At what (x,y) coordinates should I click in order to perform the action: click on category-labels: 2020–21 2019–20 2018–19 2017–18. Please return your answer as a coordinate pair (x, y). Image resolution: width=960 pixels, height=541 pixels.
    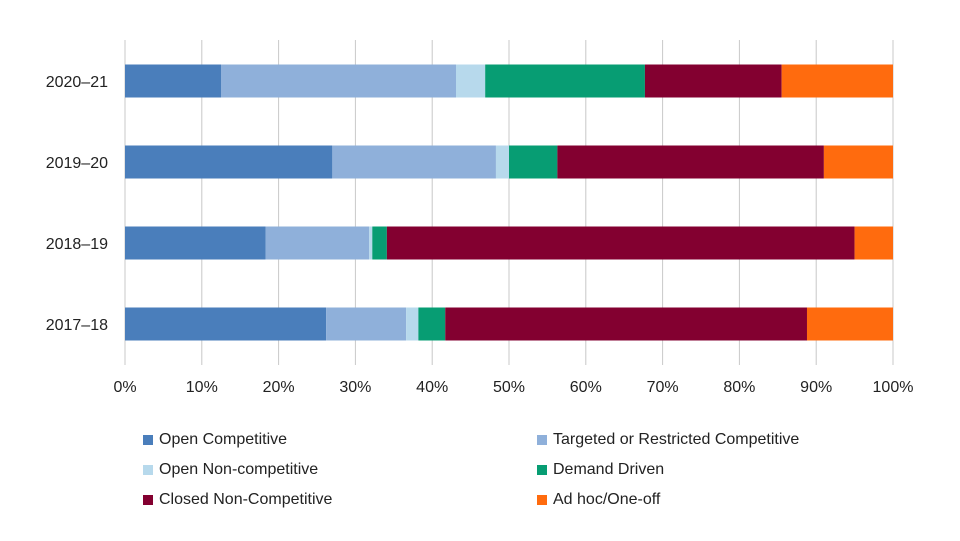
    Looking at the image, I should click on (77, 204).